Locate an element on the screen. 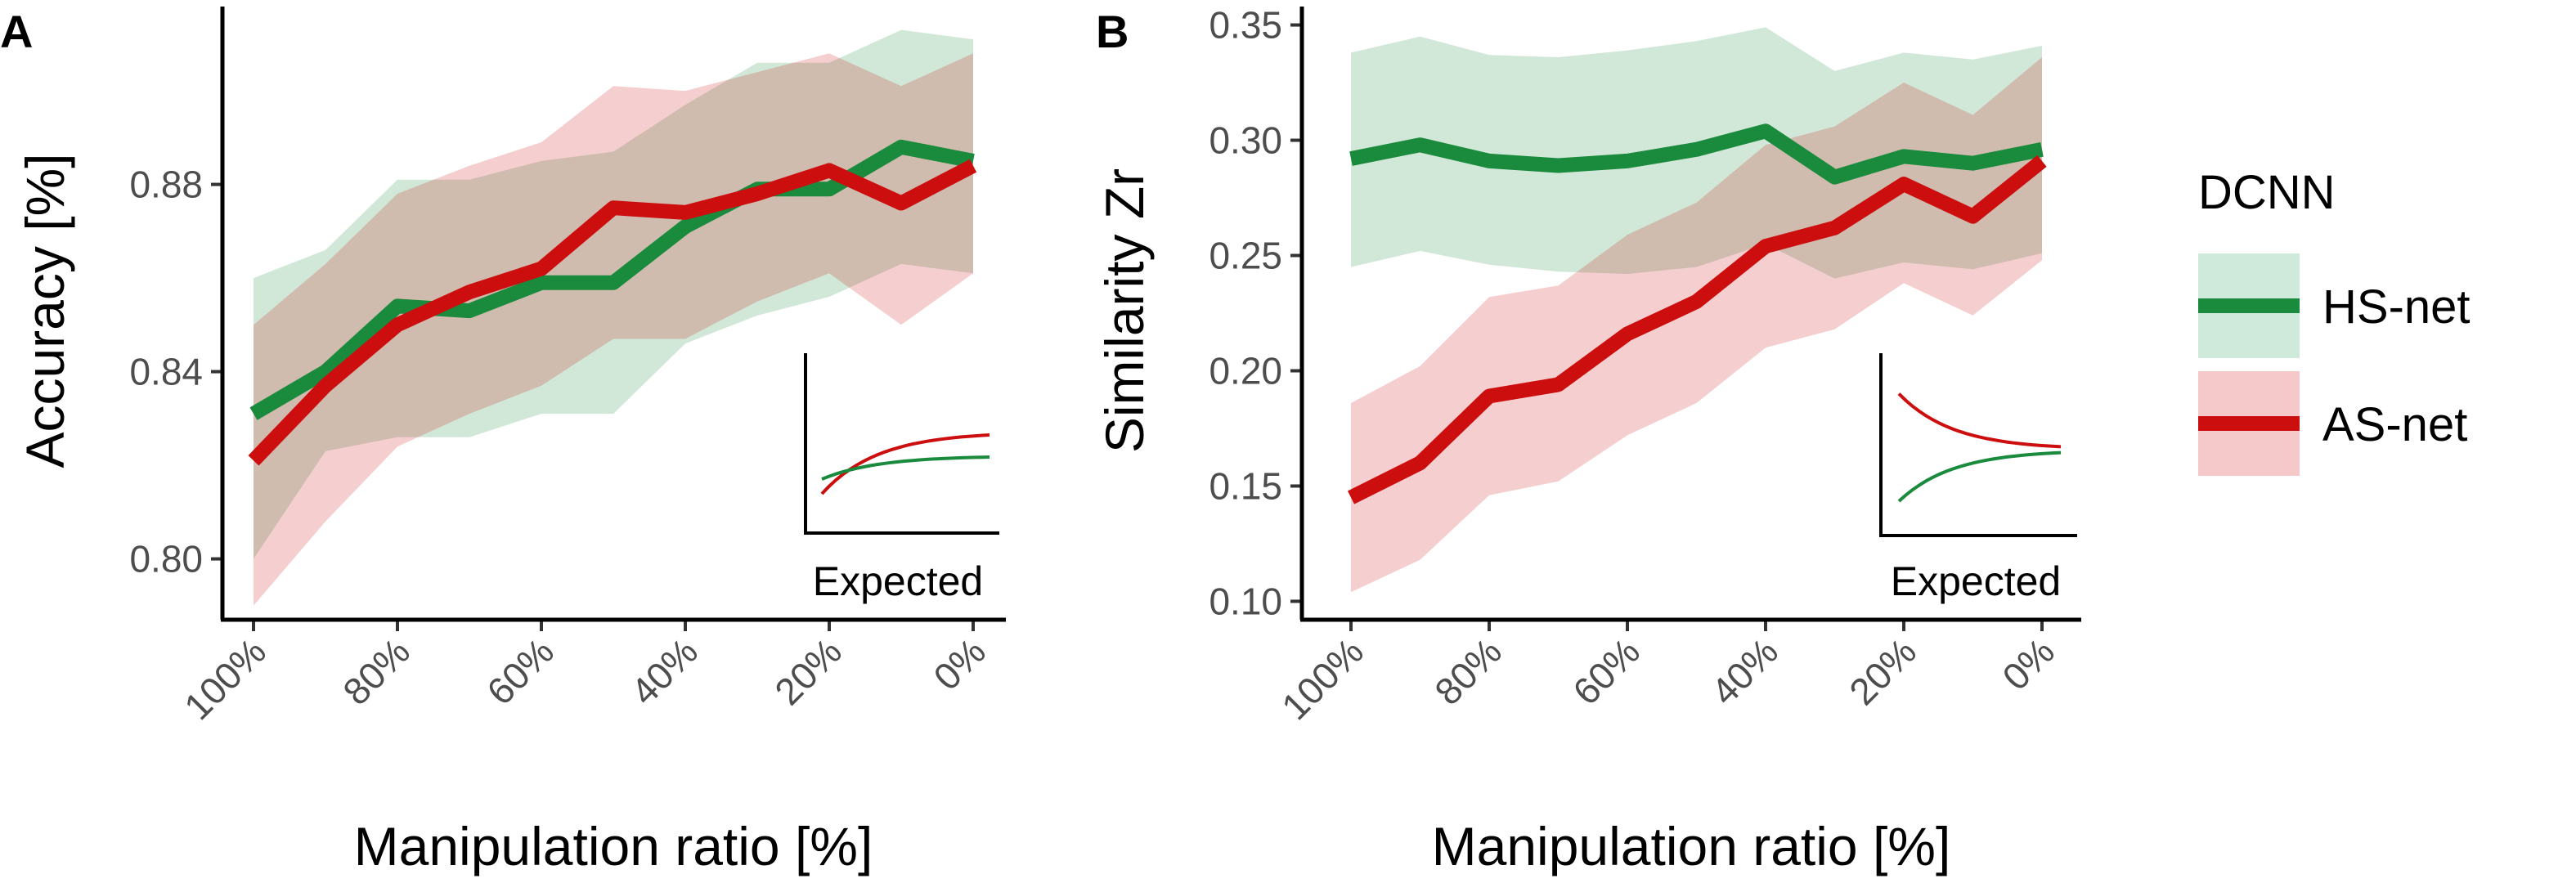 The image size is (2576, 883). panel-a-y-tick-label: 0.80 is located at coordinates (166, 559).